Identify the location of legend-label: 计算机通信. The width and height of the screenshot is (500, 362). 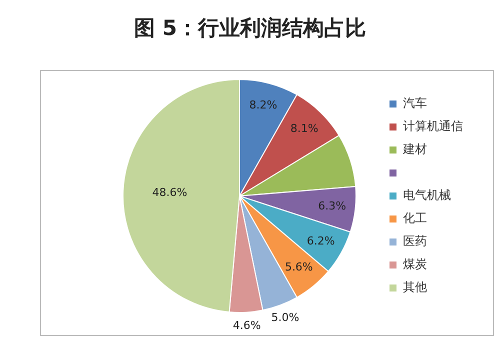
(433, 126).